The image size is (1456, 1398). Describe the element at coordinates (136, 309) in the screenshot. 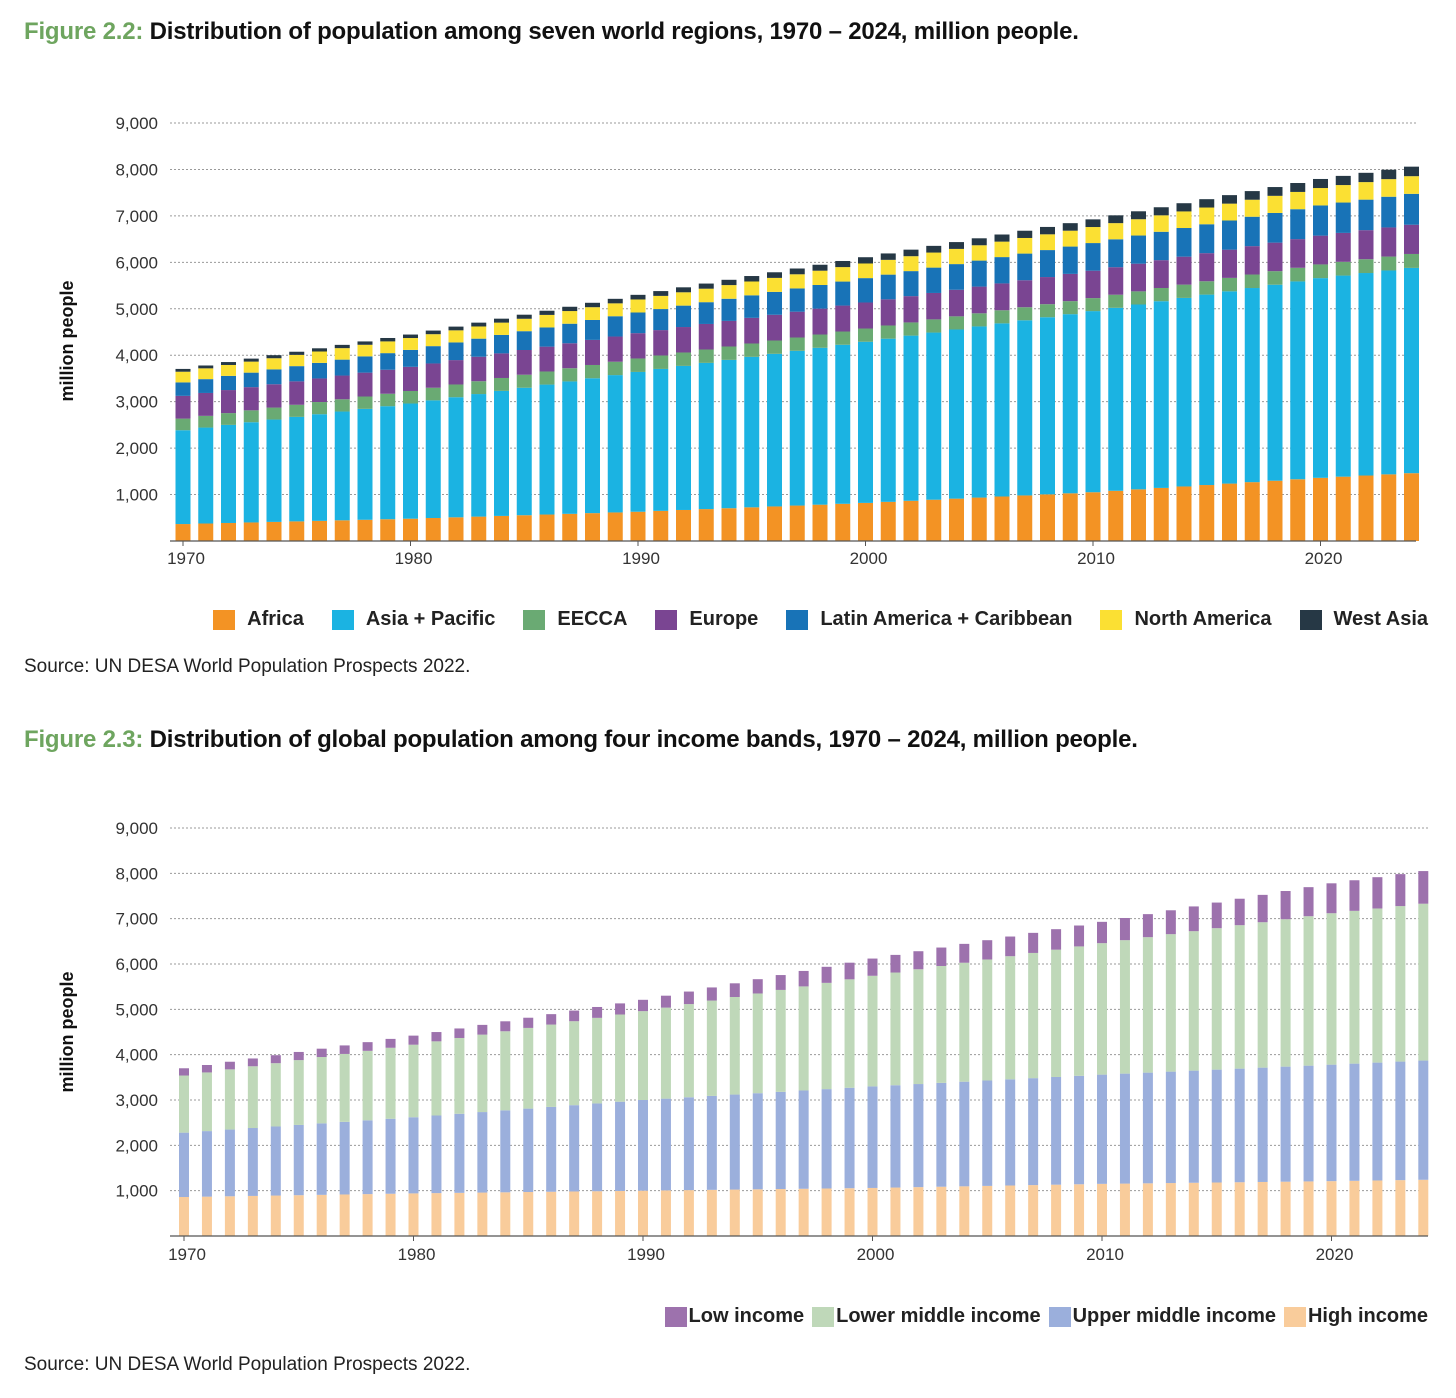

I see `y-tick-label: 5,000` at that location.